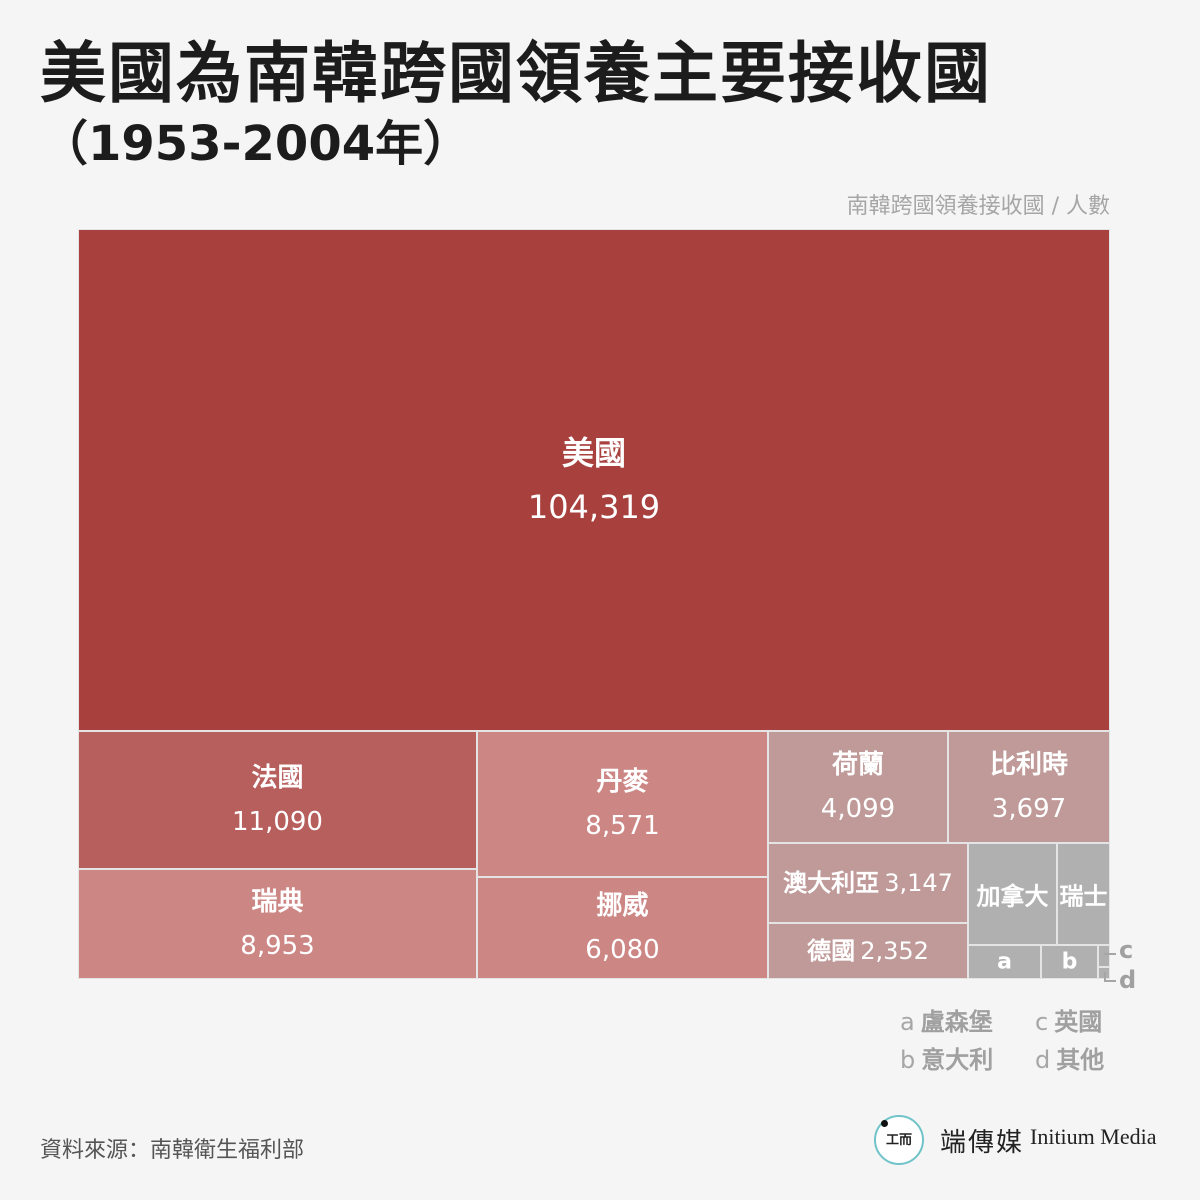  I want to click on tile-label: 法國, so click(277, 778).